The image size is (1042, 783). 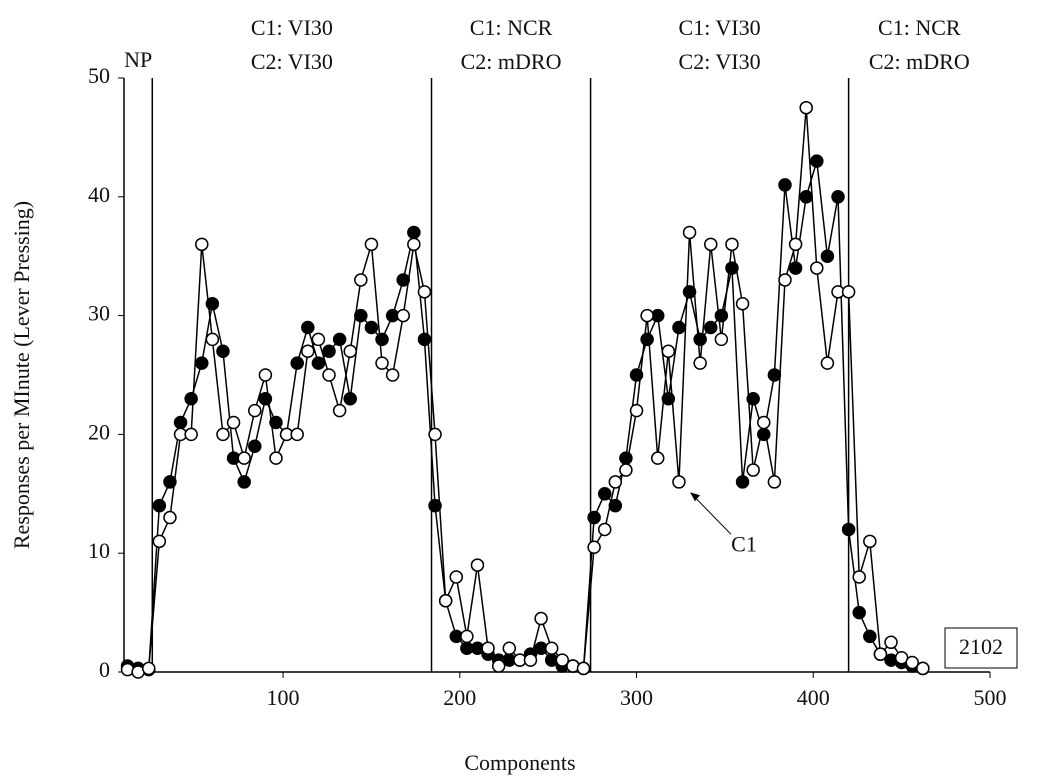 I want to click on phase-label: NP, so click(x=138, y=59).